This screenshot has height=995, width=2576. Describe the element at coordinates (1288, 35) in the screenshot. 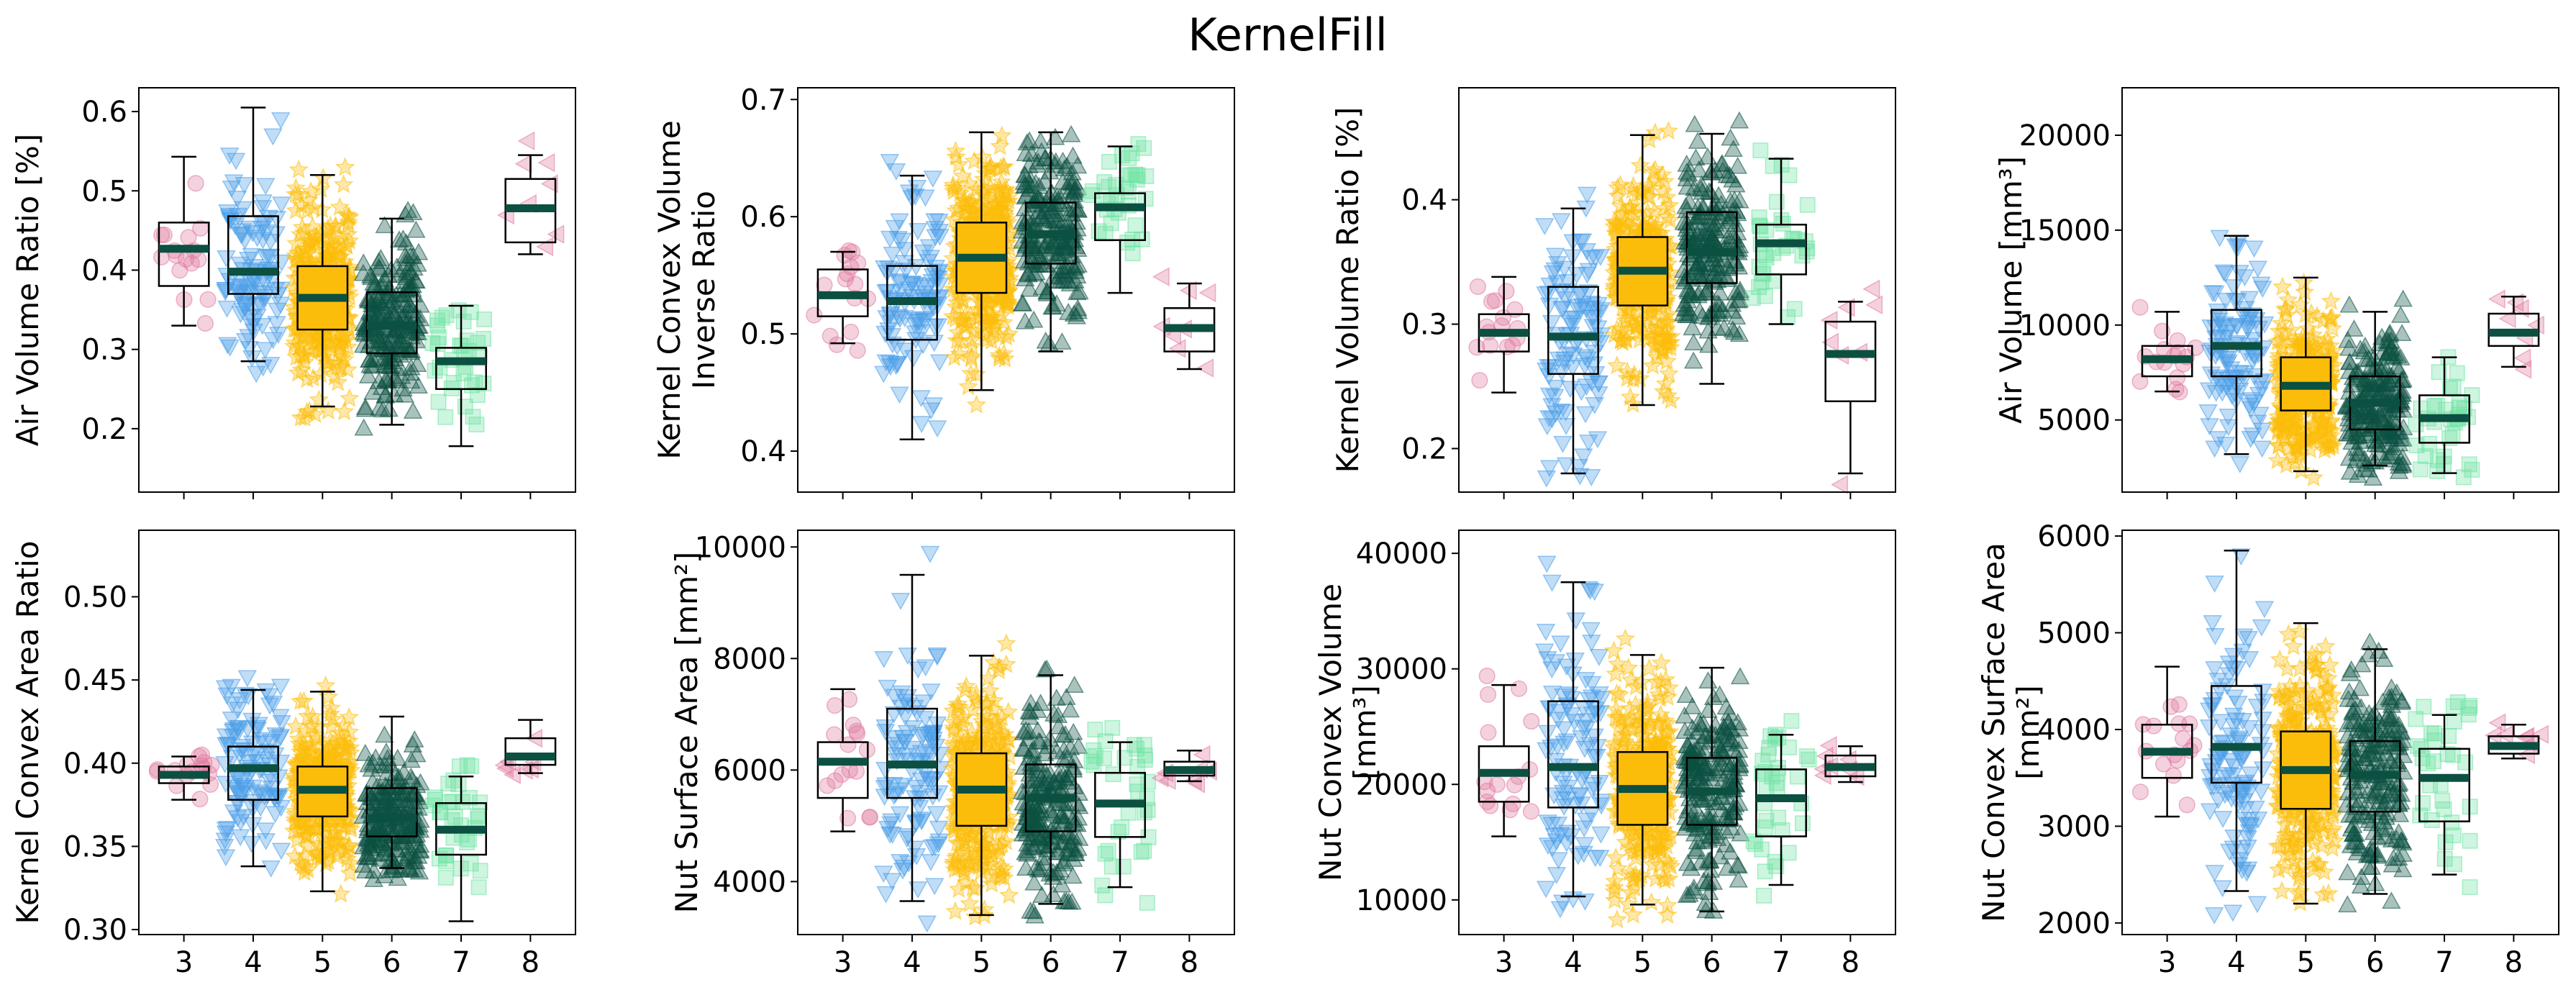

I see `figure-title: KernelFill` at that location.